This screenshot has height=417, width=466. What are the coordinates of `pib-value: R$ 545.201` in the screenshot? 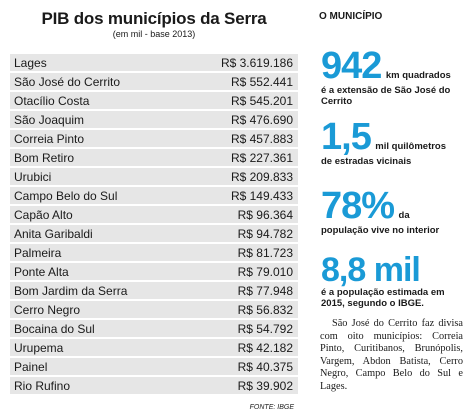 It's located at (261, 100).